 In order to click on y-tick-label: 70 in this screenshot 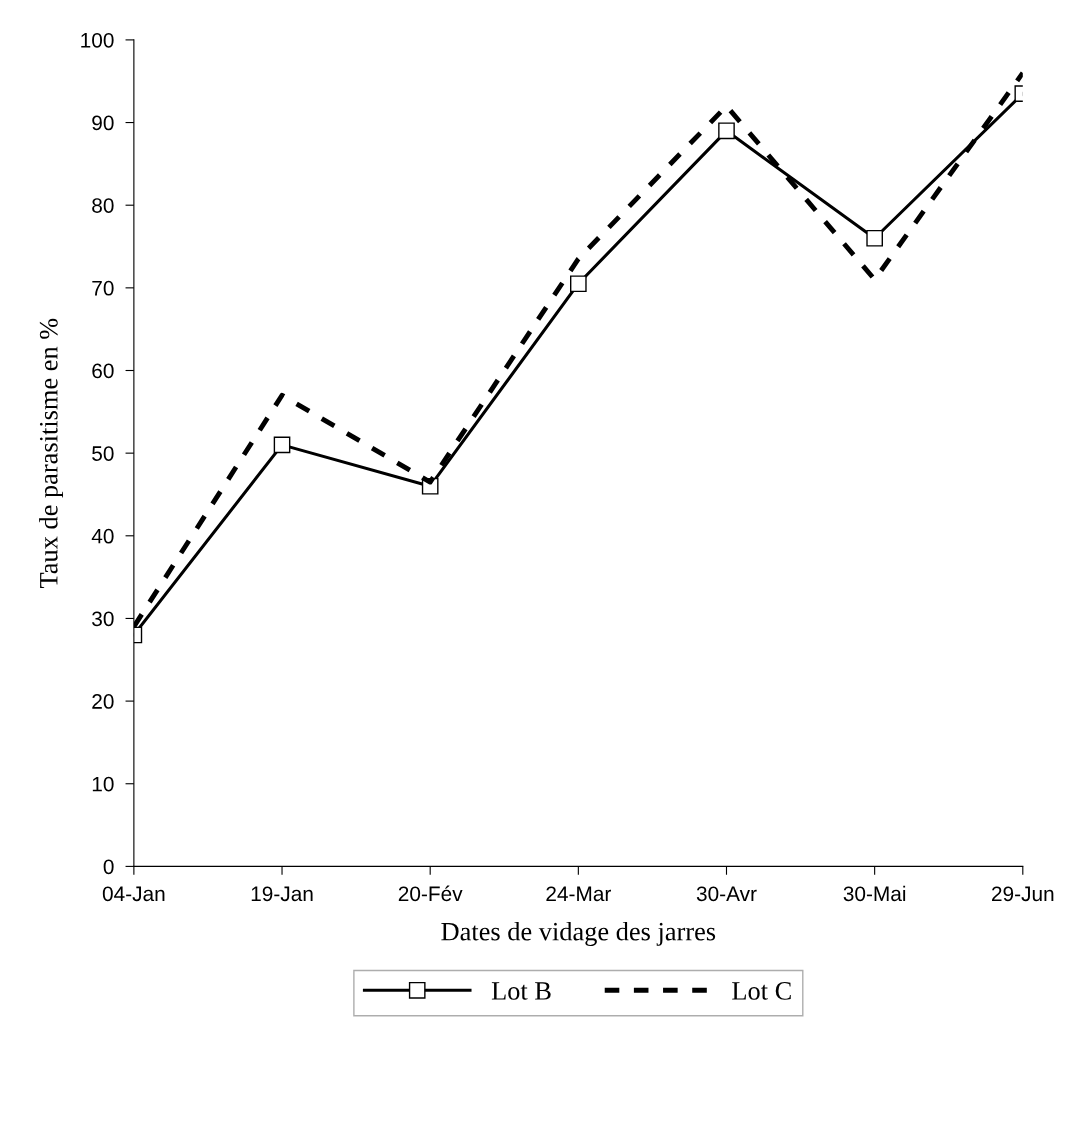, I will do `click(103, 288)`.